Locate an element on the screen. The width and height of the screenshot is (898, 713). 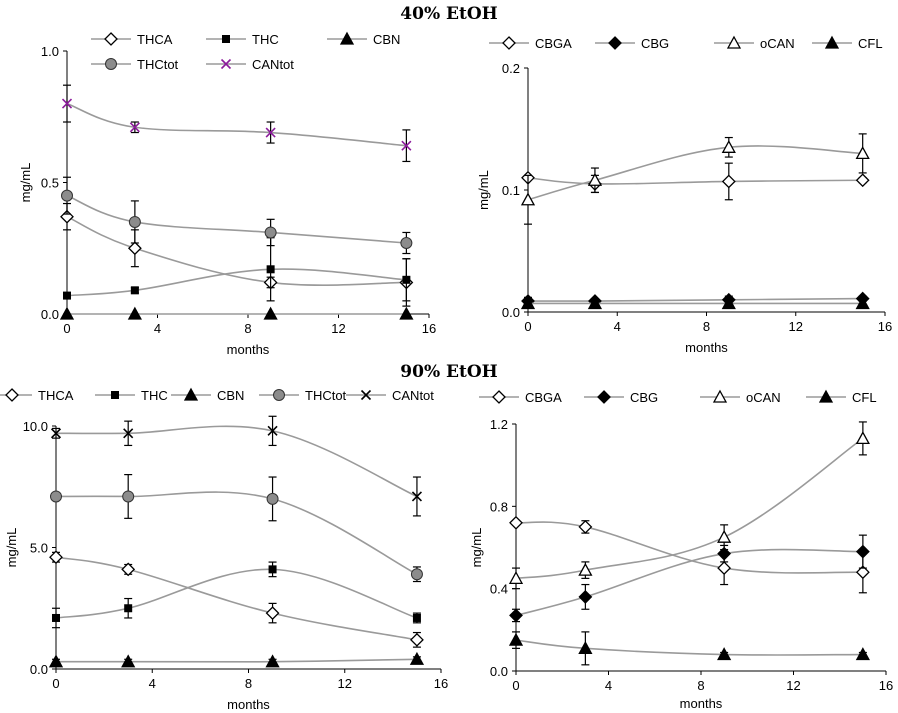
series-cbn is located at coordinates (236, 659).